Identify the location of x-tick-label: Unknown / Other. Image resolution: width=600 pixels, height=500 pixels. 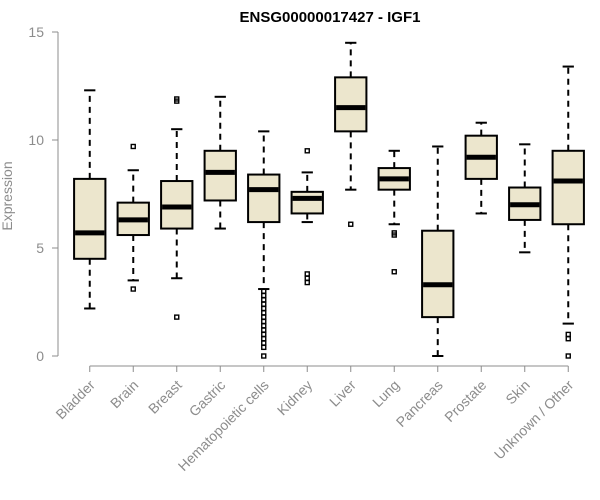
(534, 420).